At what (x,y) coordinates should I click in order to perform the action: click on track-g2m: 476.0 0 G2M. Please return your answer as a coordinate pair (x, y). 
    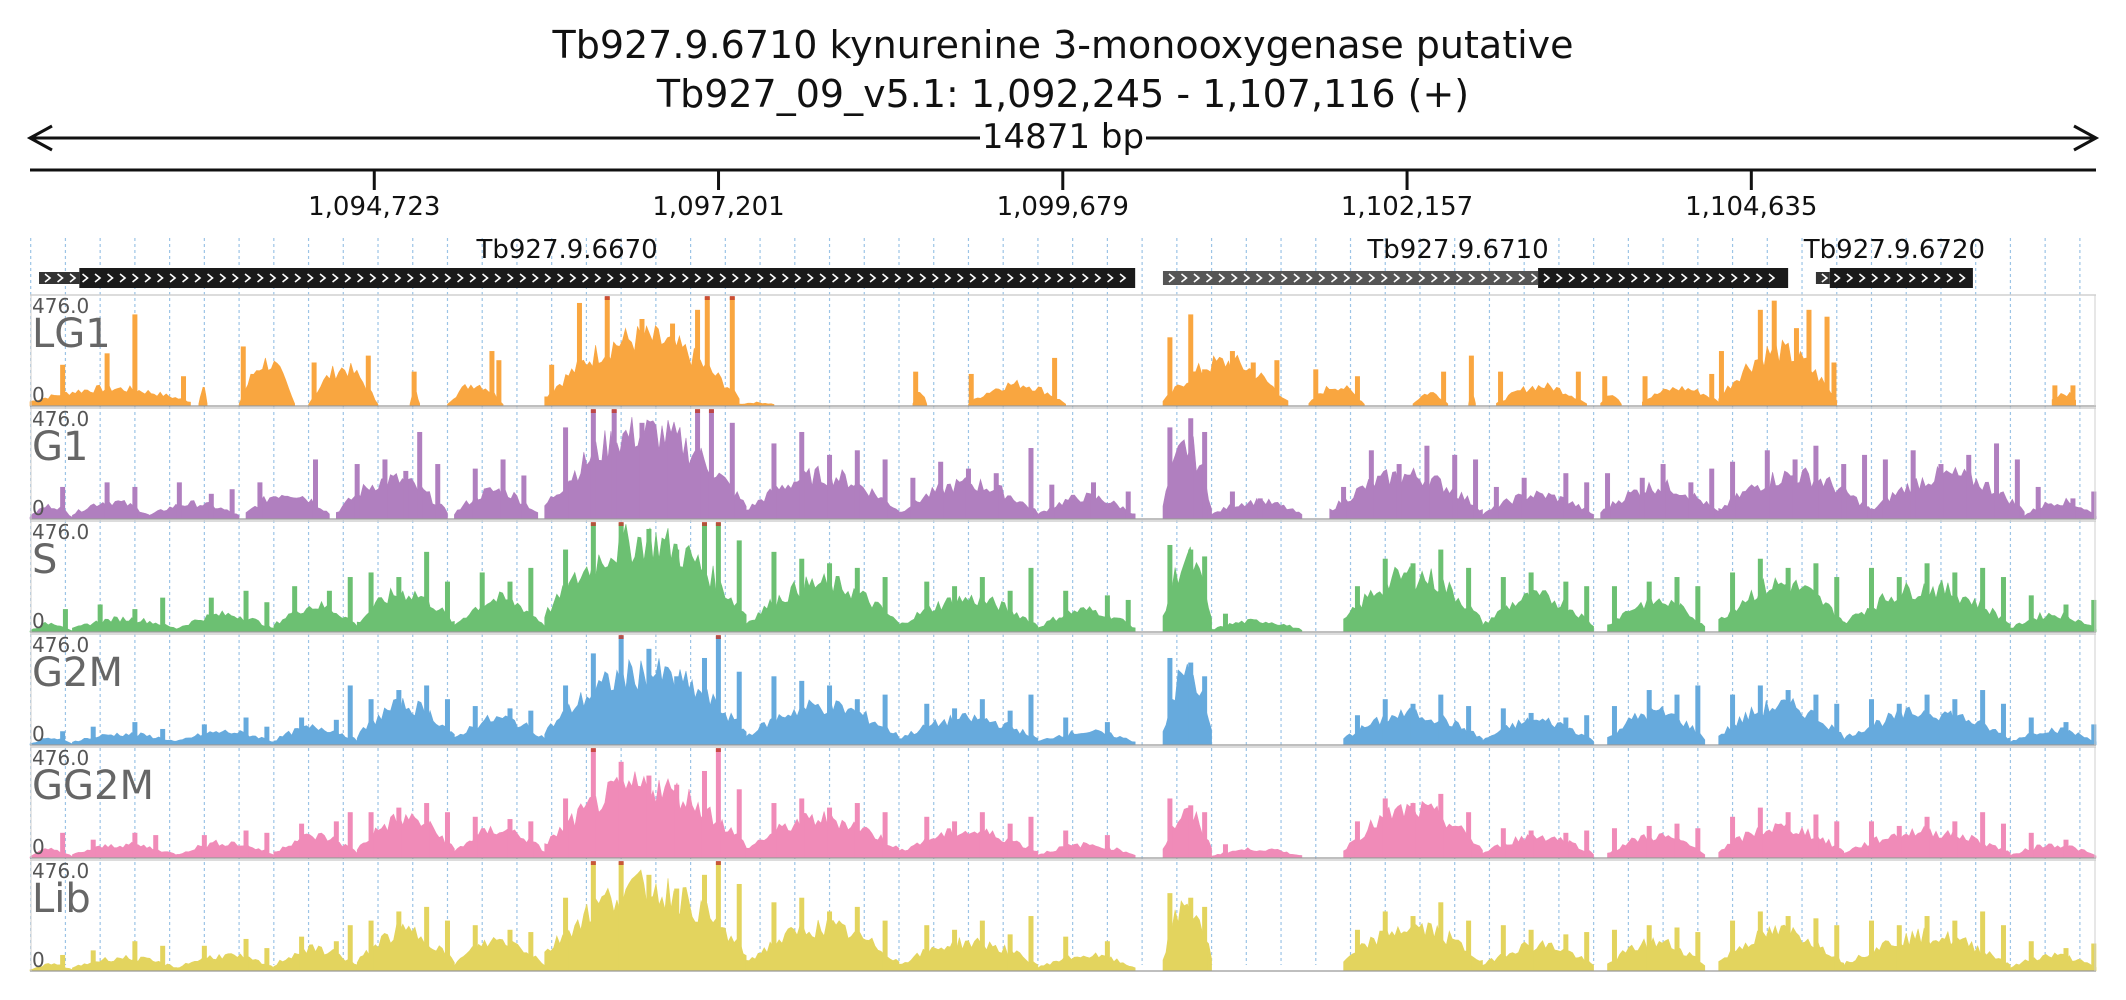
    Looking at the image, I should click on (1063, 689).